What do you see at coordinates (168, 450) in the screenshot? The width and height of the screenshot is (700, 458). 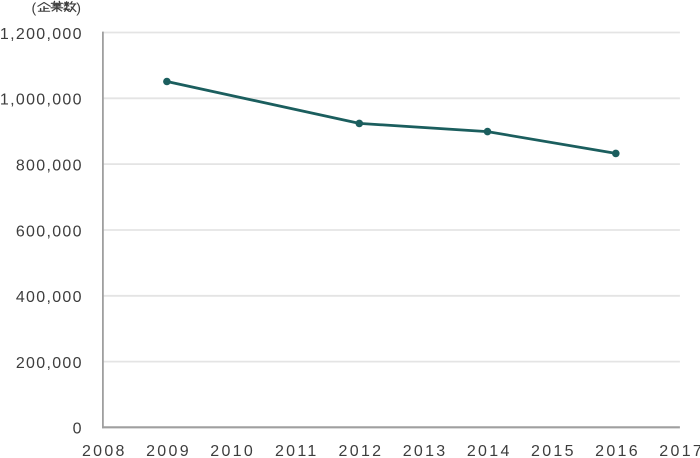 I see `svg-text: 2009` at bounding box center [168, 450].